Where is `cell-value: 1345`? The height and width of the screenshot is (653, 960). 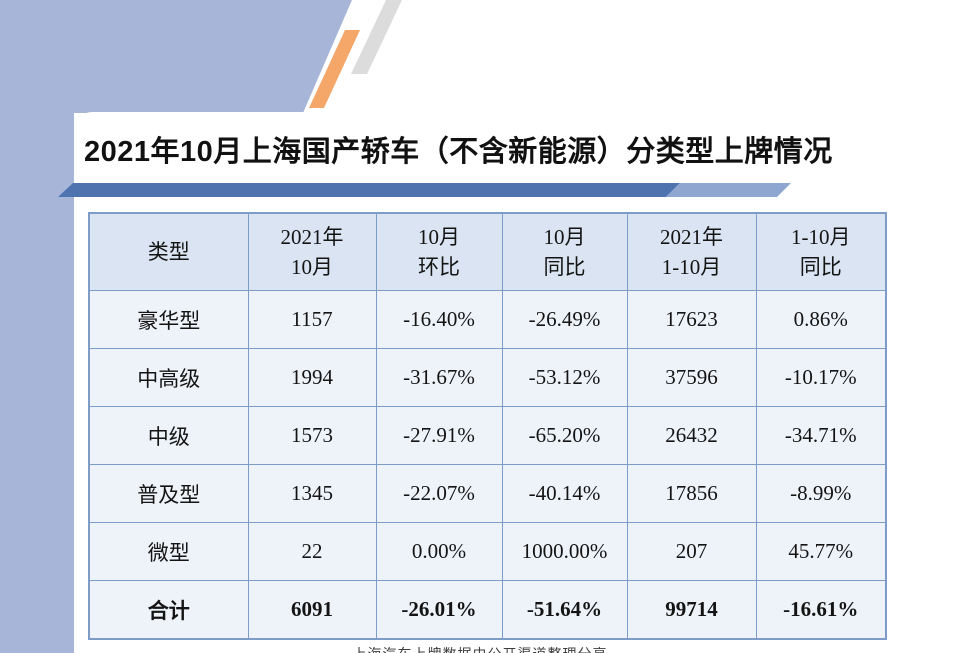
cell-value: 1345 is located at coordinates (312, 493).